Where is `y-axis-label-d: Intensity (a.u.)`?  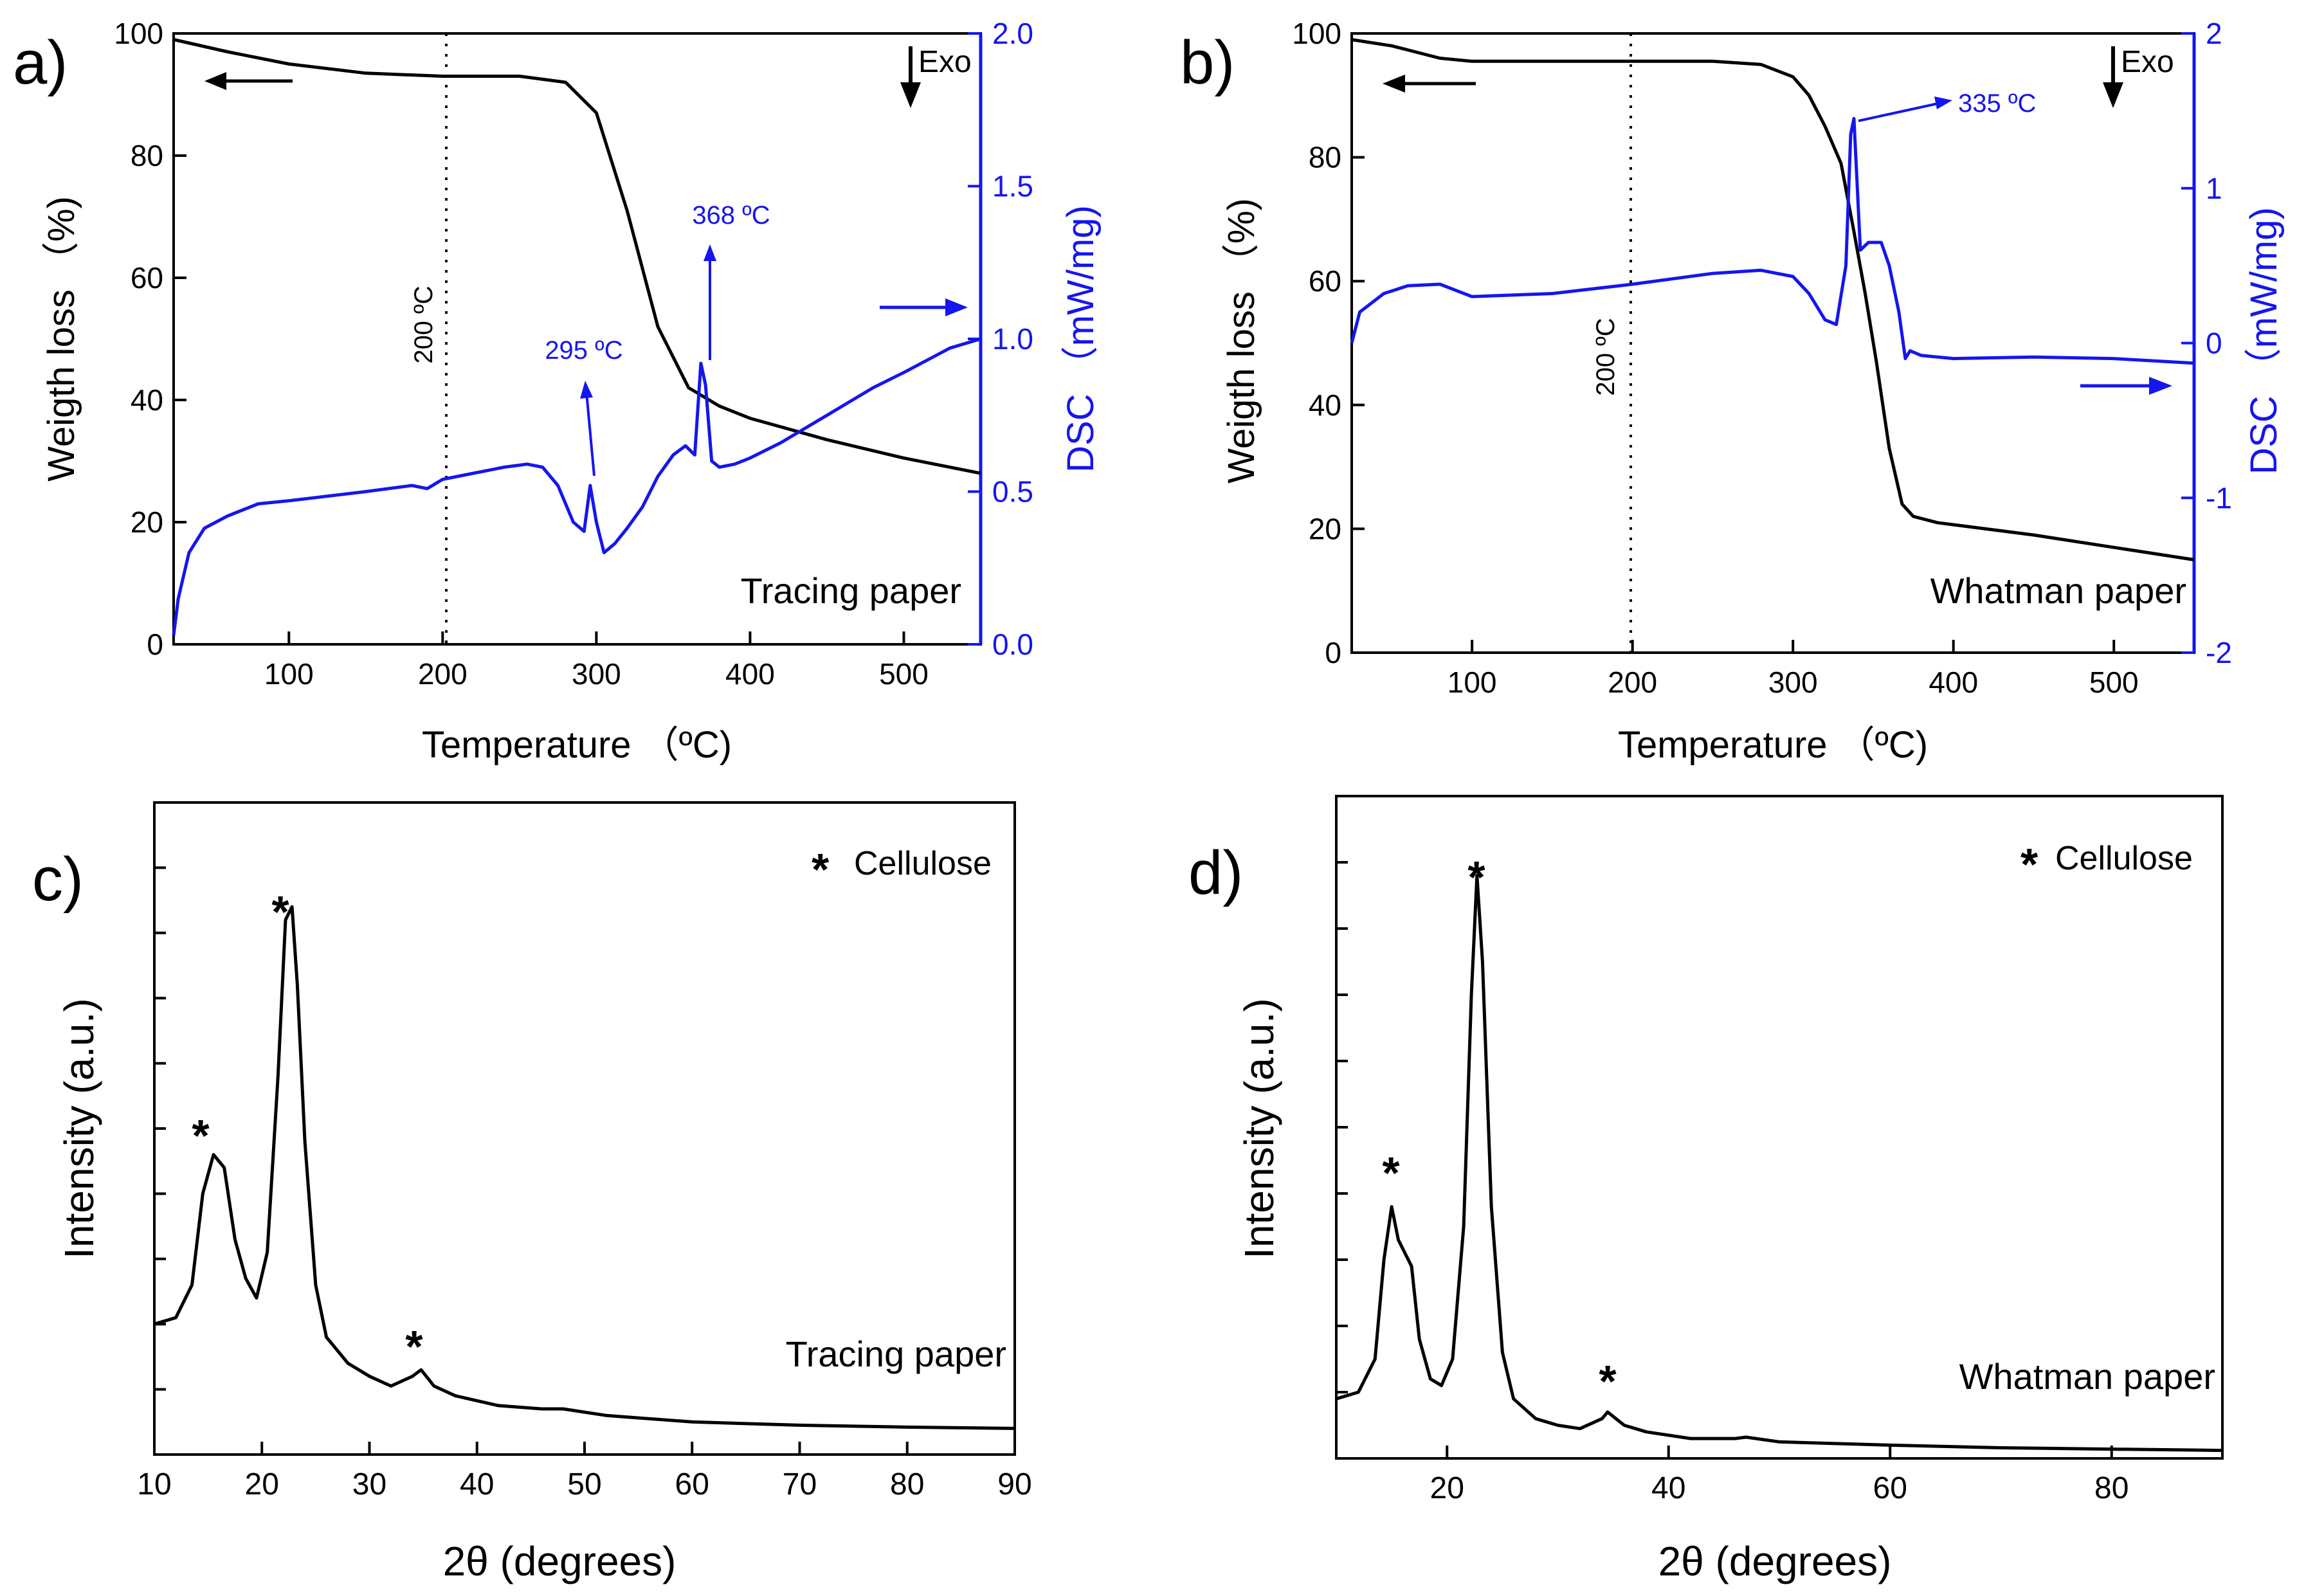 y-axis-label-d: Intensity (a.u.) is located at coordinates (1259, 1129).